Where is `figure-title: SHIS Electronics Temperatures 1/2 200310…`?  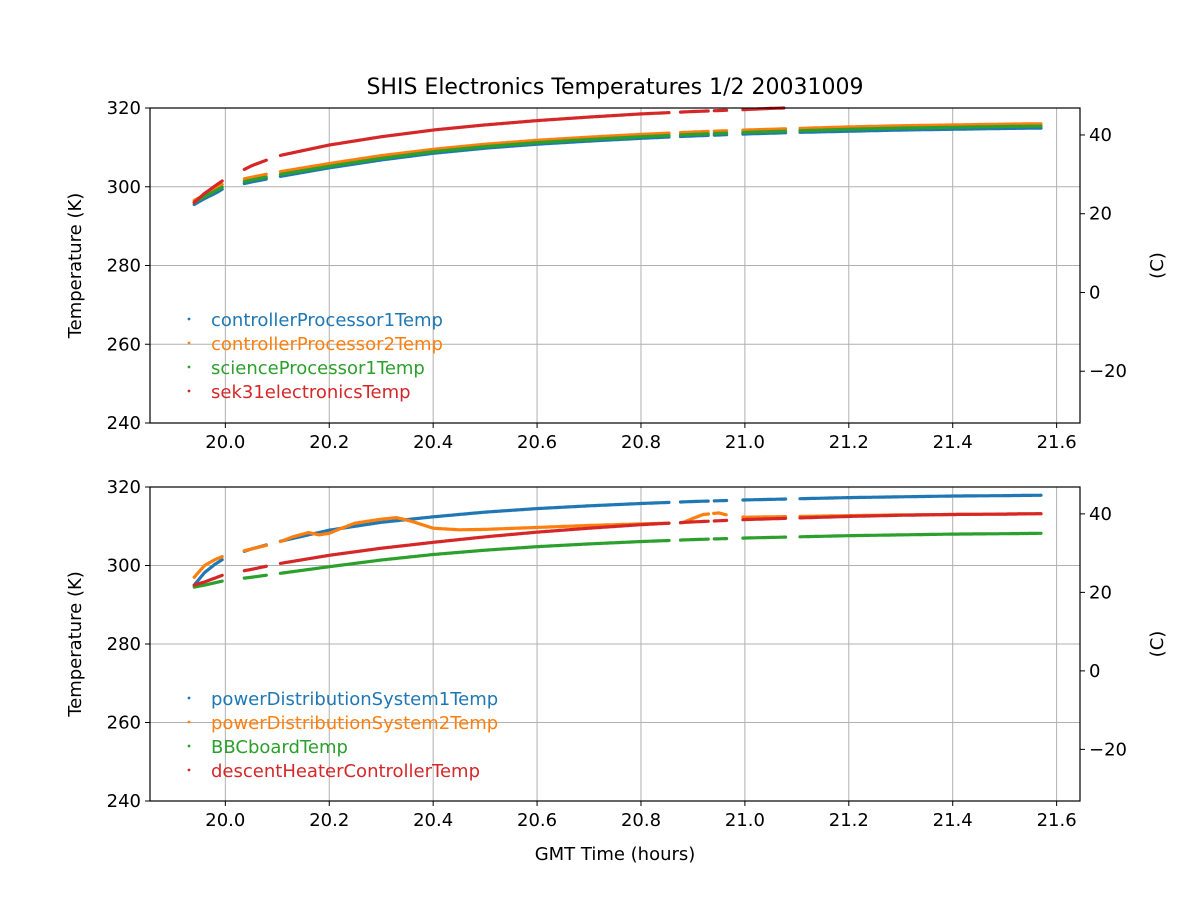 figure-title: SHIS Electronics Temperatures 1/2 200310… is located at coordinates (614, 87).